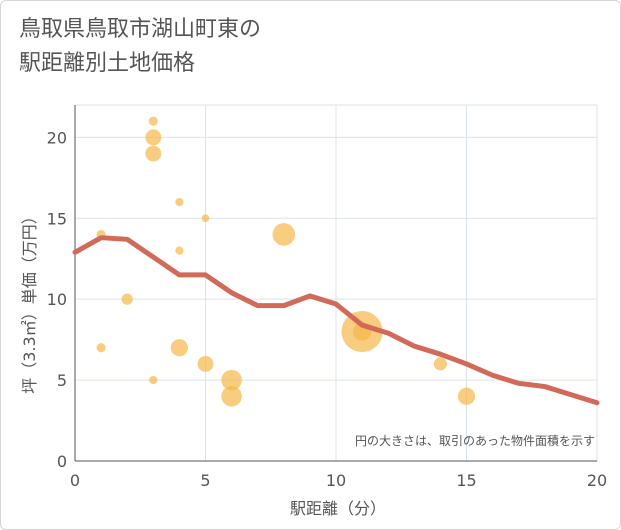 The width and height of the screenshot is (621, 530). What do you see at coordinates (62, 380) in the screenshot?
I see `y-tick-label: 5` at bounding box center [62, 380].